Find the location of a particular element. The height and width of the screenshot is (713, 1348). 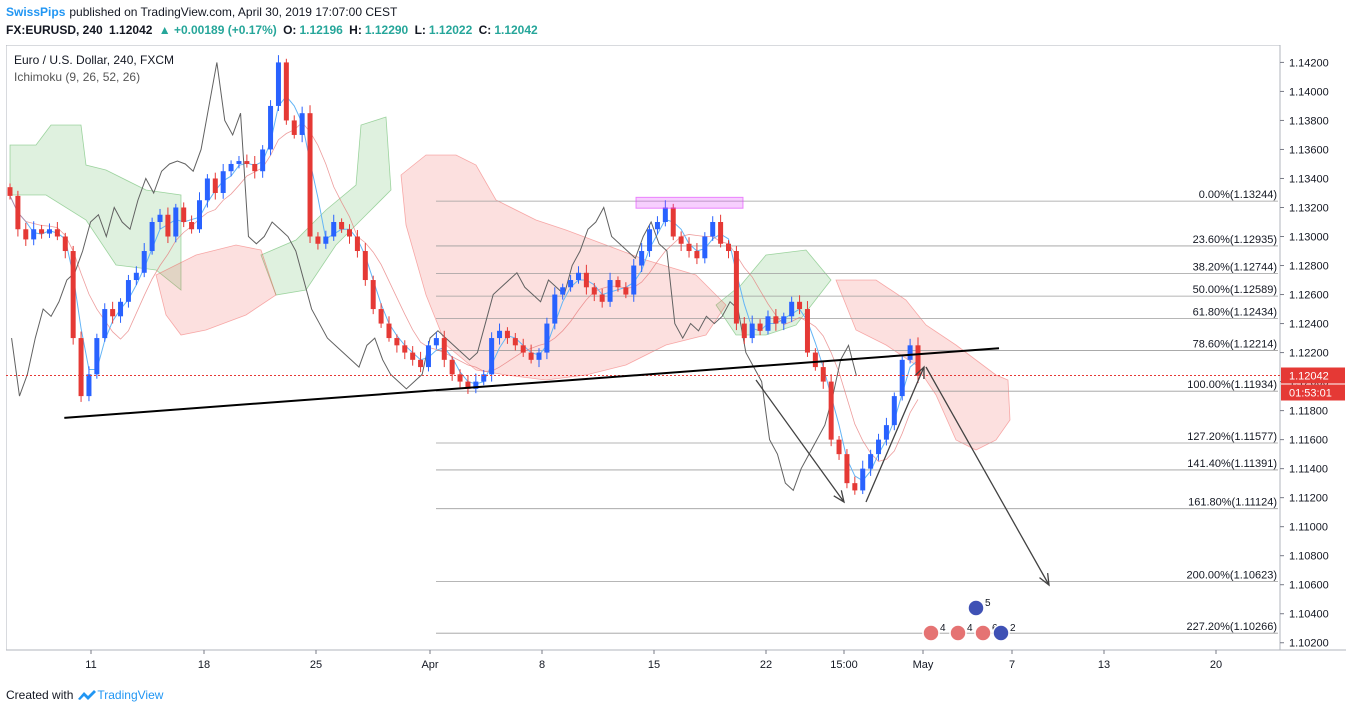

resistance-zone-box is located at coordinates (689, 202).